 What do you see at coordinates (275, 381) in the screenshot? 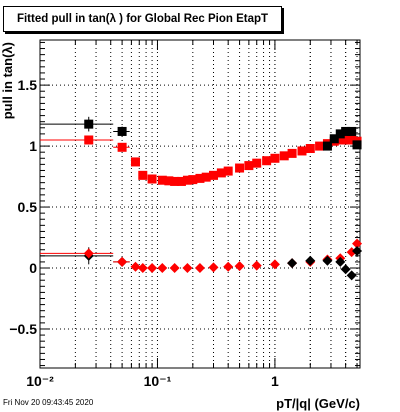
I see `x-tick-label: 1` at bounding box center [275, 381].